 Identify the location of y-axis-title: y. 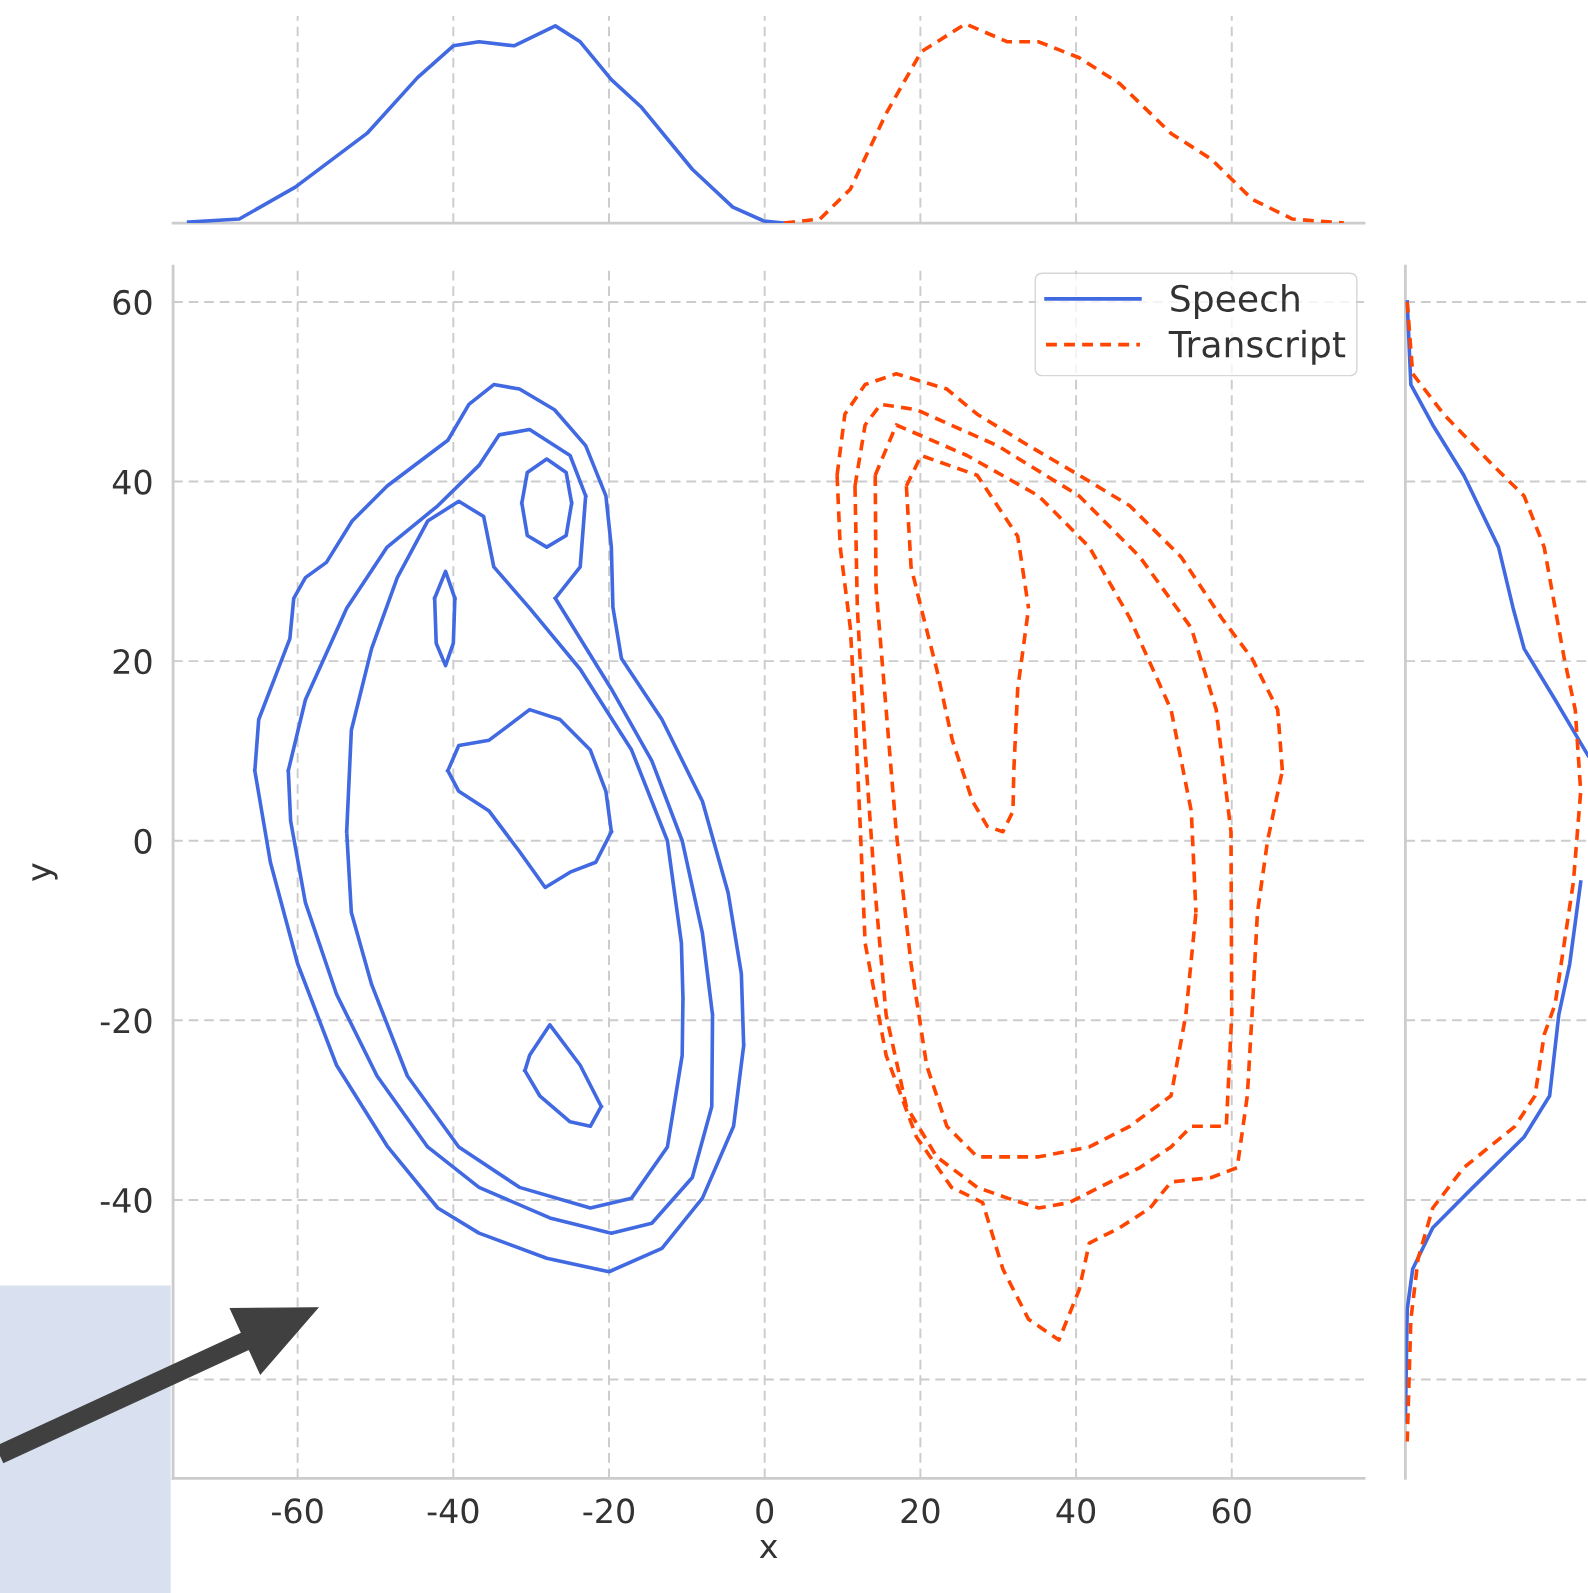
(45, 872).